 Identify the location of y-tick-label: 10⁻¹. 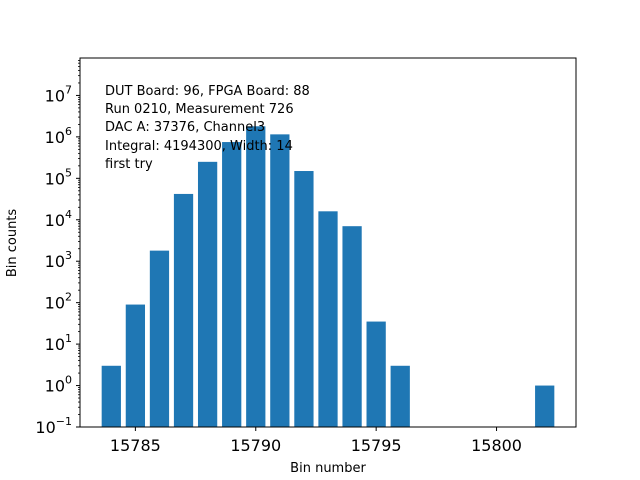
(53, 426).